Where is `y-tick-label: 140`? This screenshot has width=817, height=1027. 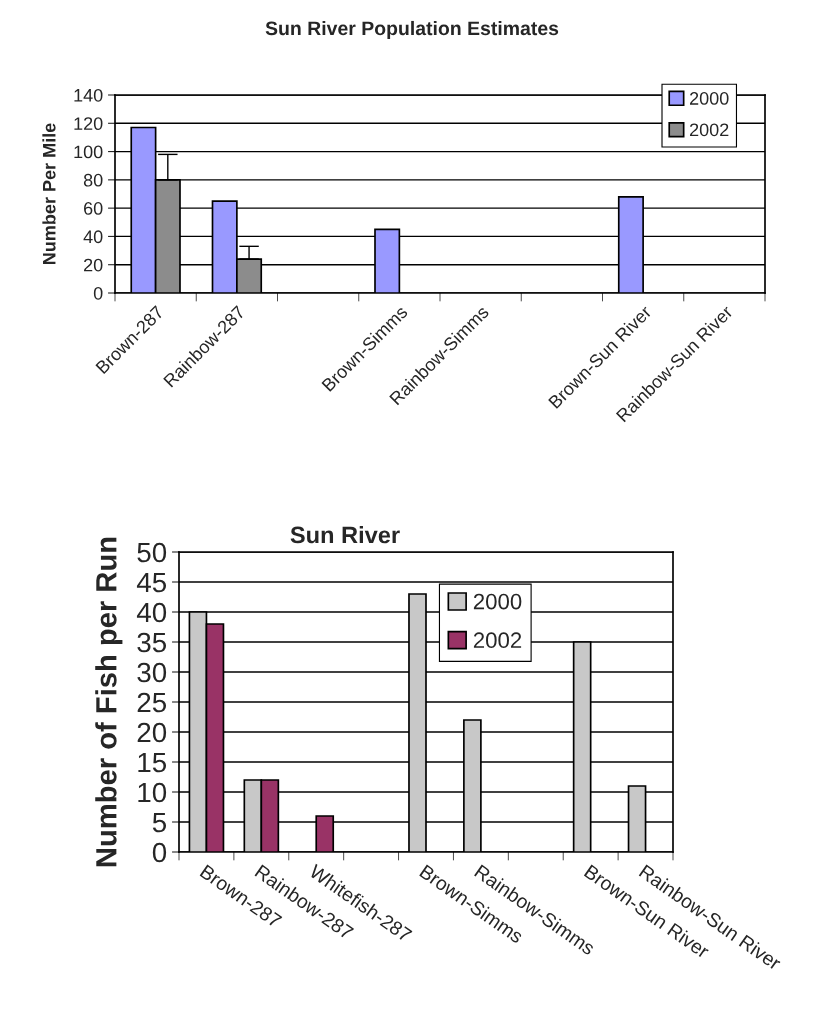 y-tick-label: 140 is located at coordinates (88, 95).